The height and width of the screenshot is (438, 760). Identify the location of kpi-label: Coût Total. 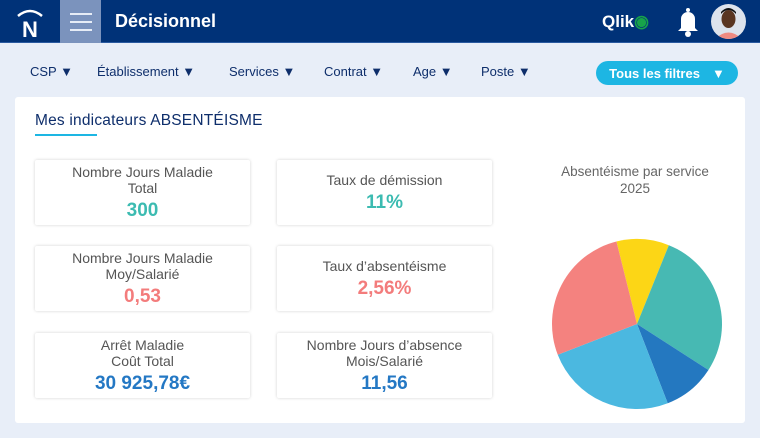
(142, 361).